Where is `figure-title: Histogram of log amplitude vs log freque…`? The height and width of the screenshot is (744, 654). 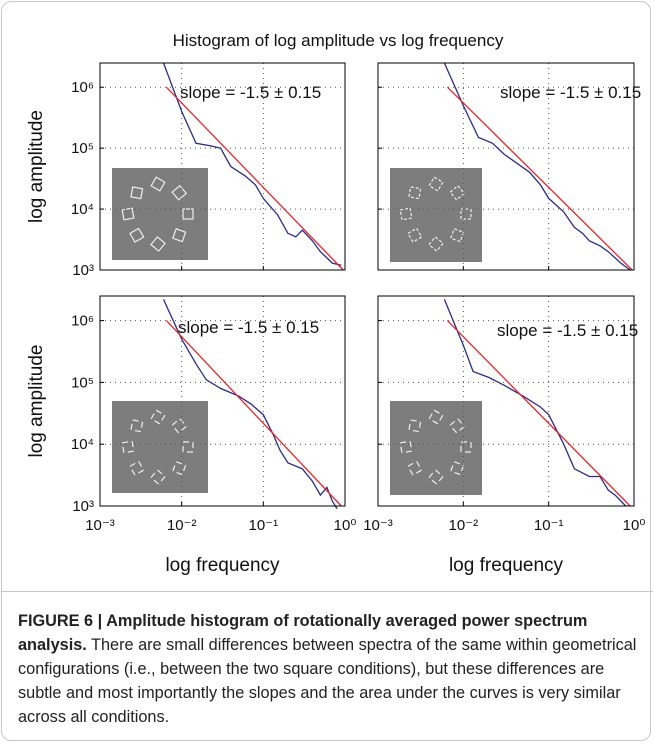
figure-title: Histogram of log amplitude vs log freque… is located at coordinates (338, 40).